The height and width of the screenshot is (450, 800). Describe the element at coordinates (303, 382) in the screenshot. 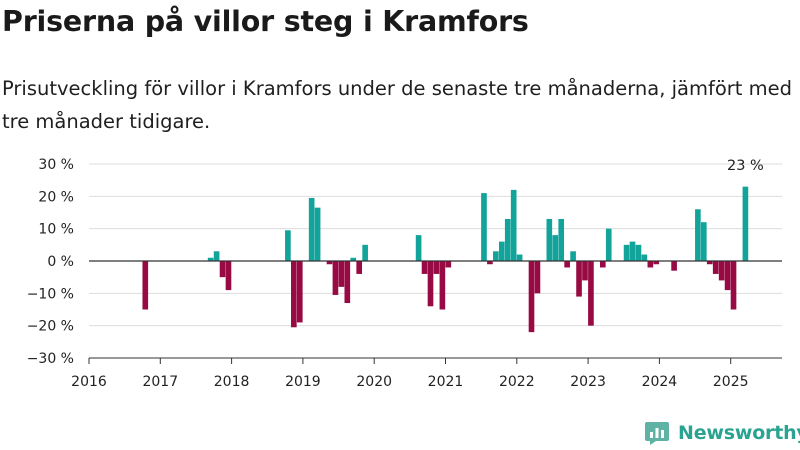

I see `x-tick-label: 2019` at that location.